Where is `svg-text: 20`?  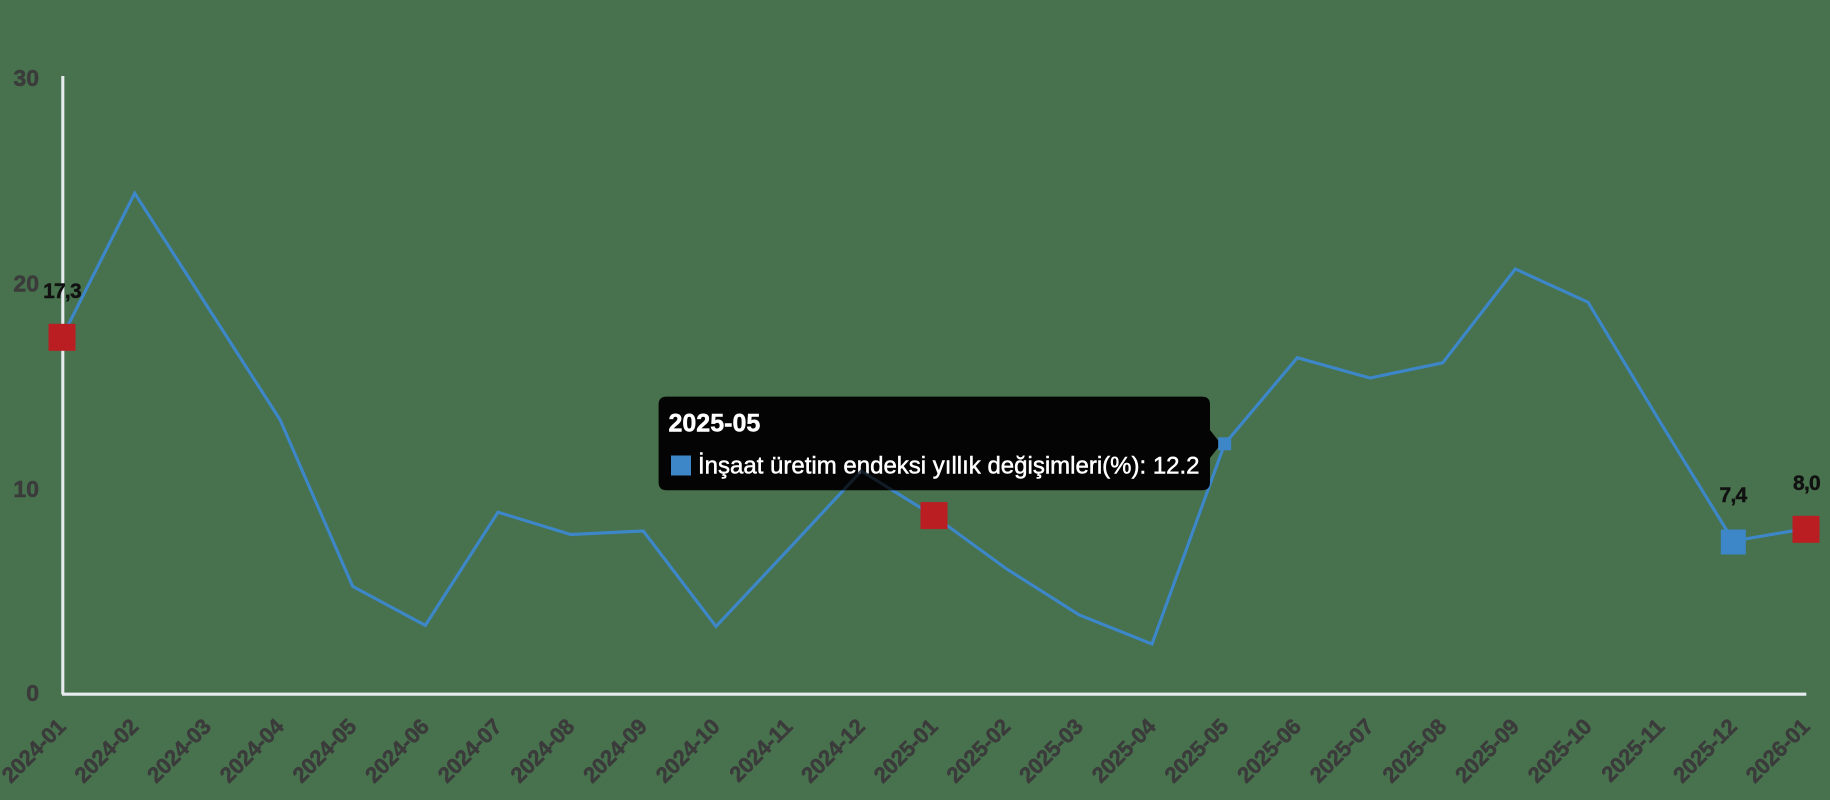
svg-text: 20 is located at coordinates (26, 283).